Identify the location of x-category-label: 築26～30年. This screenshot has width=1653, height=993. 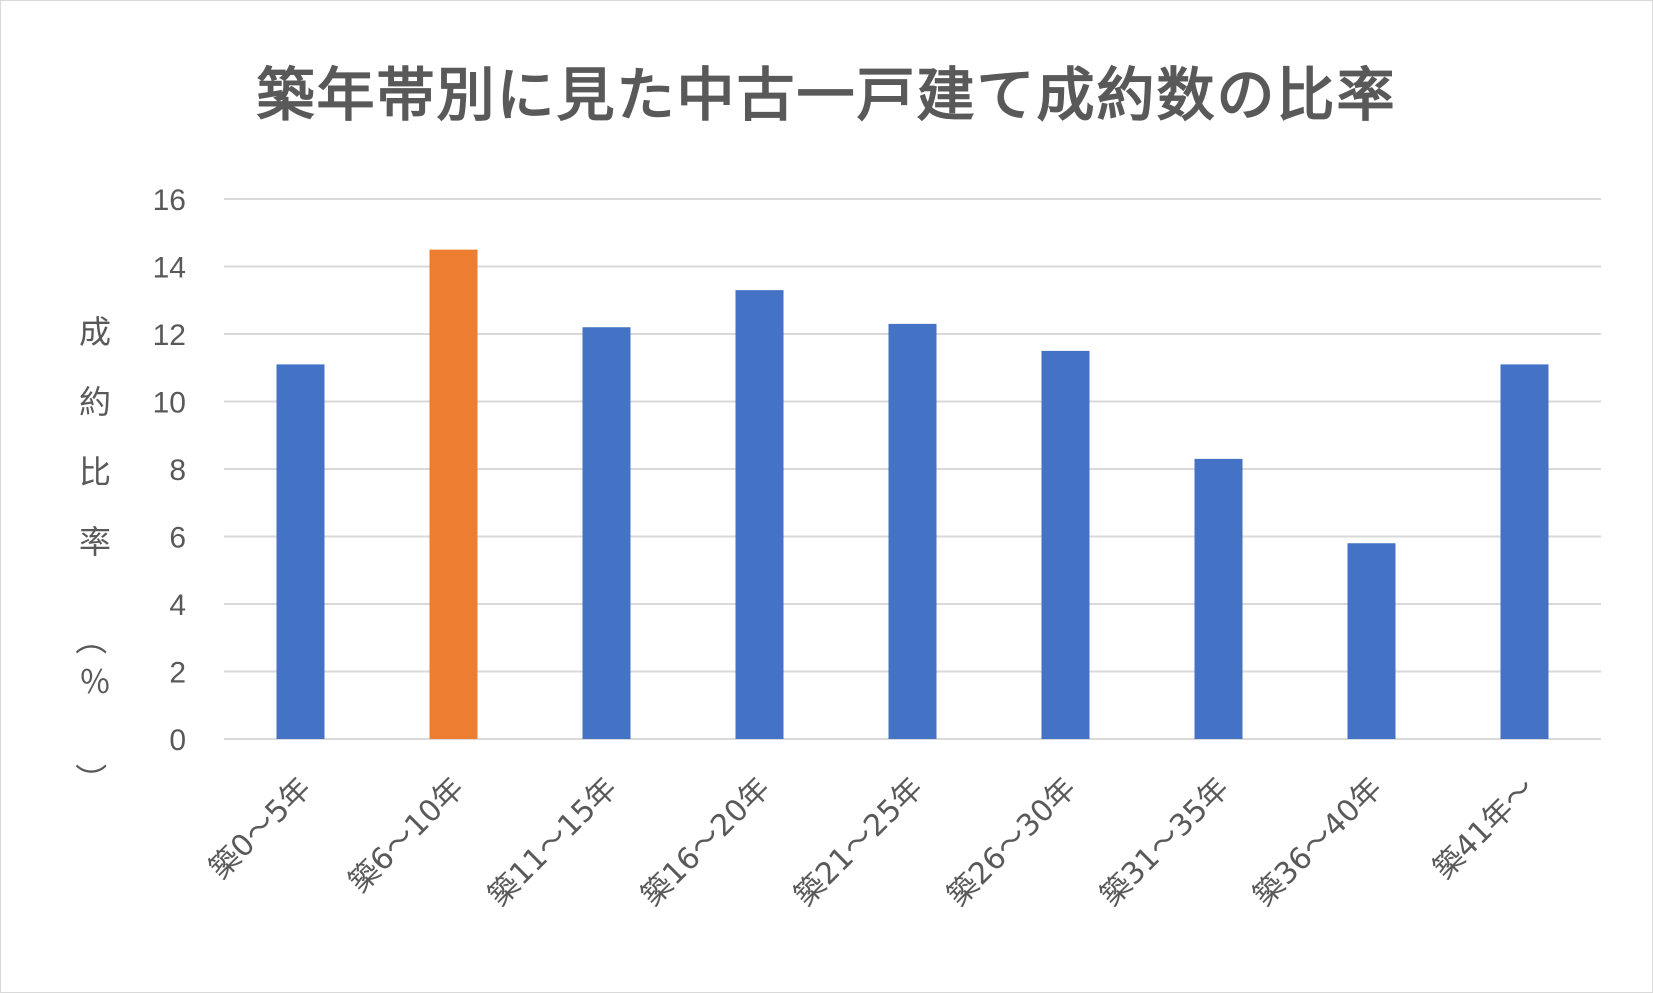
(1012, 842).